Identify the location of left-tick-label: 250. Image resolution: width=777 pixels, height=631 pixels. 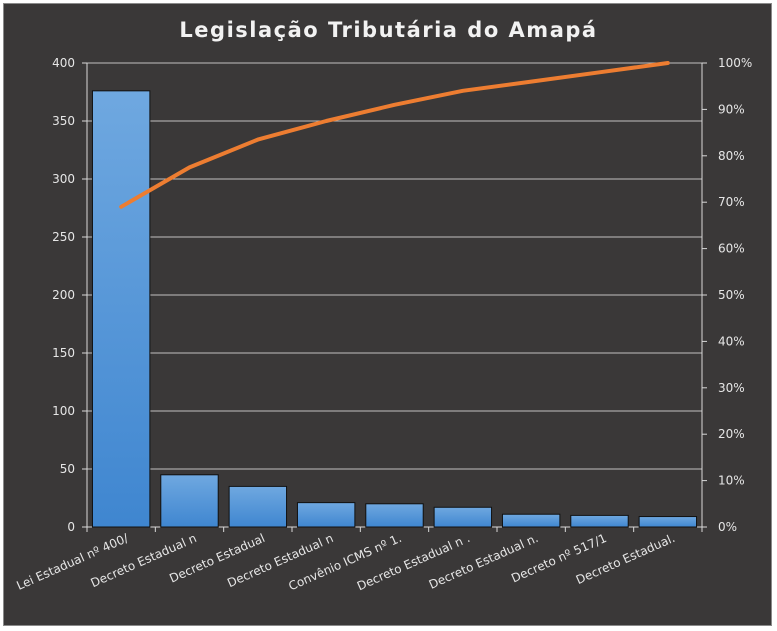
(63, 237).